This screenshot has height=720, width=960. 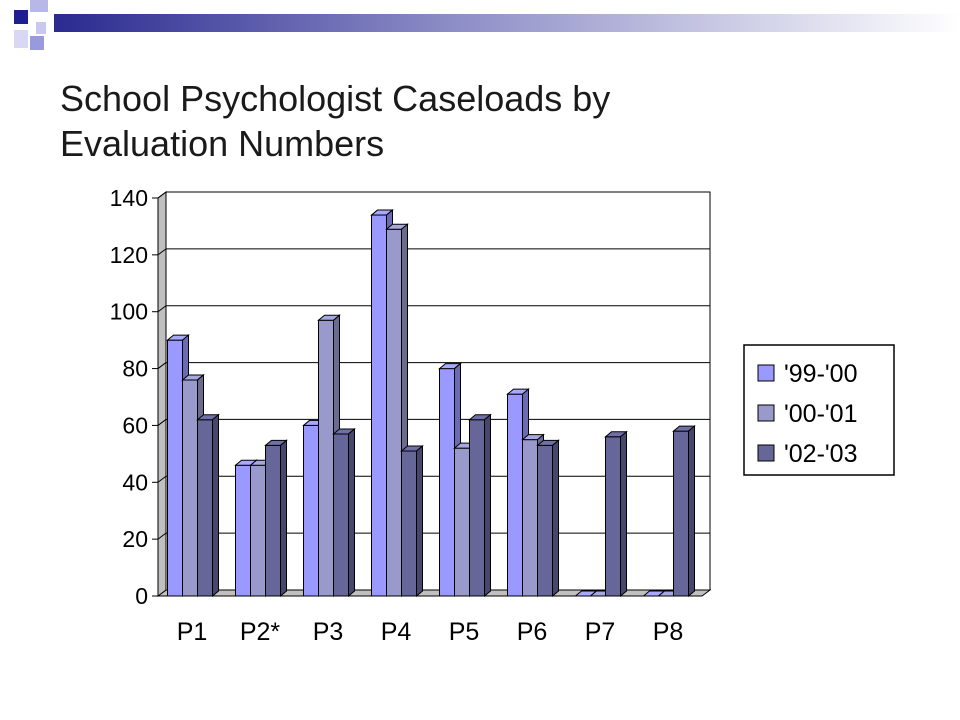 I want to click on y-tick-label: 0, so click(x=141, y=596).